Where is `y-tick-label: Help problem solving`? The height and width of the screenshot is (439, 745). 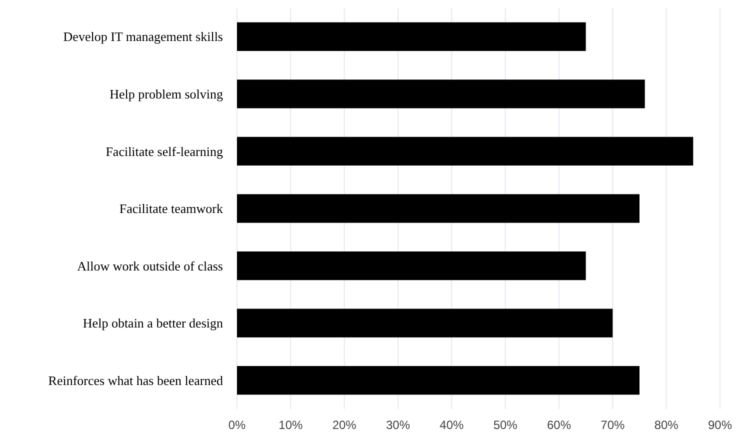 y-tick-label: Help problem solving is located at coordinates (167, 94).